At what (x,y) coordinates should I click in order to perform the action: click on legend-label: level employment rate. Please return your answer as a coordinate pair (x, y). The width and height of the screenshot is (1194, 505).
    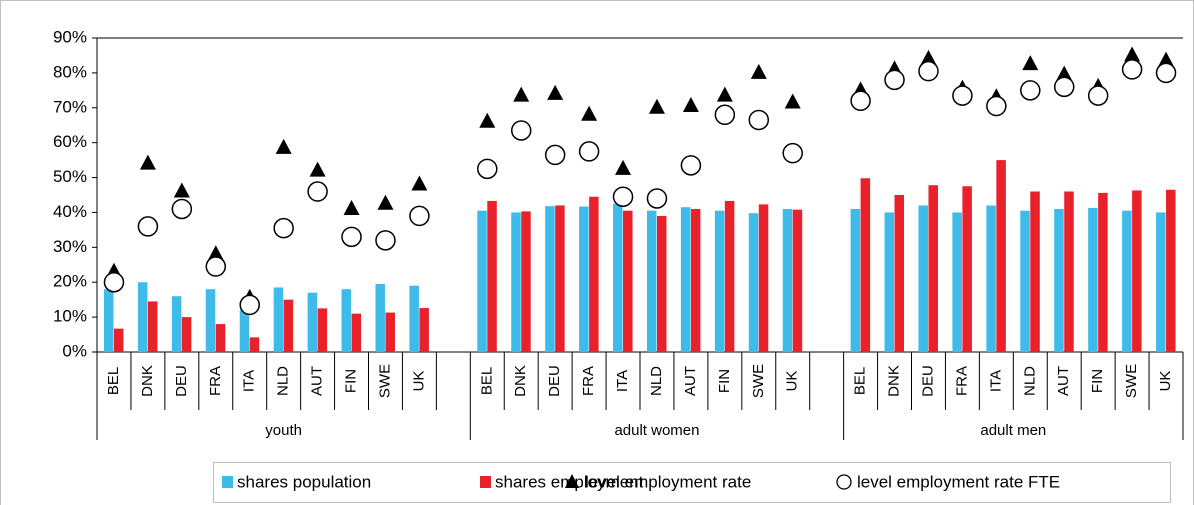
    Looking at the image, I should click on (668, 481).